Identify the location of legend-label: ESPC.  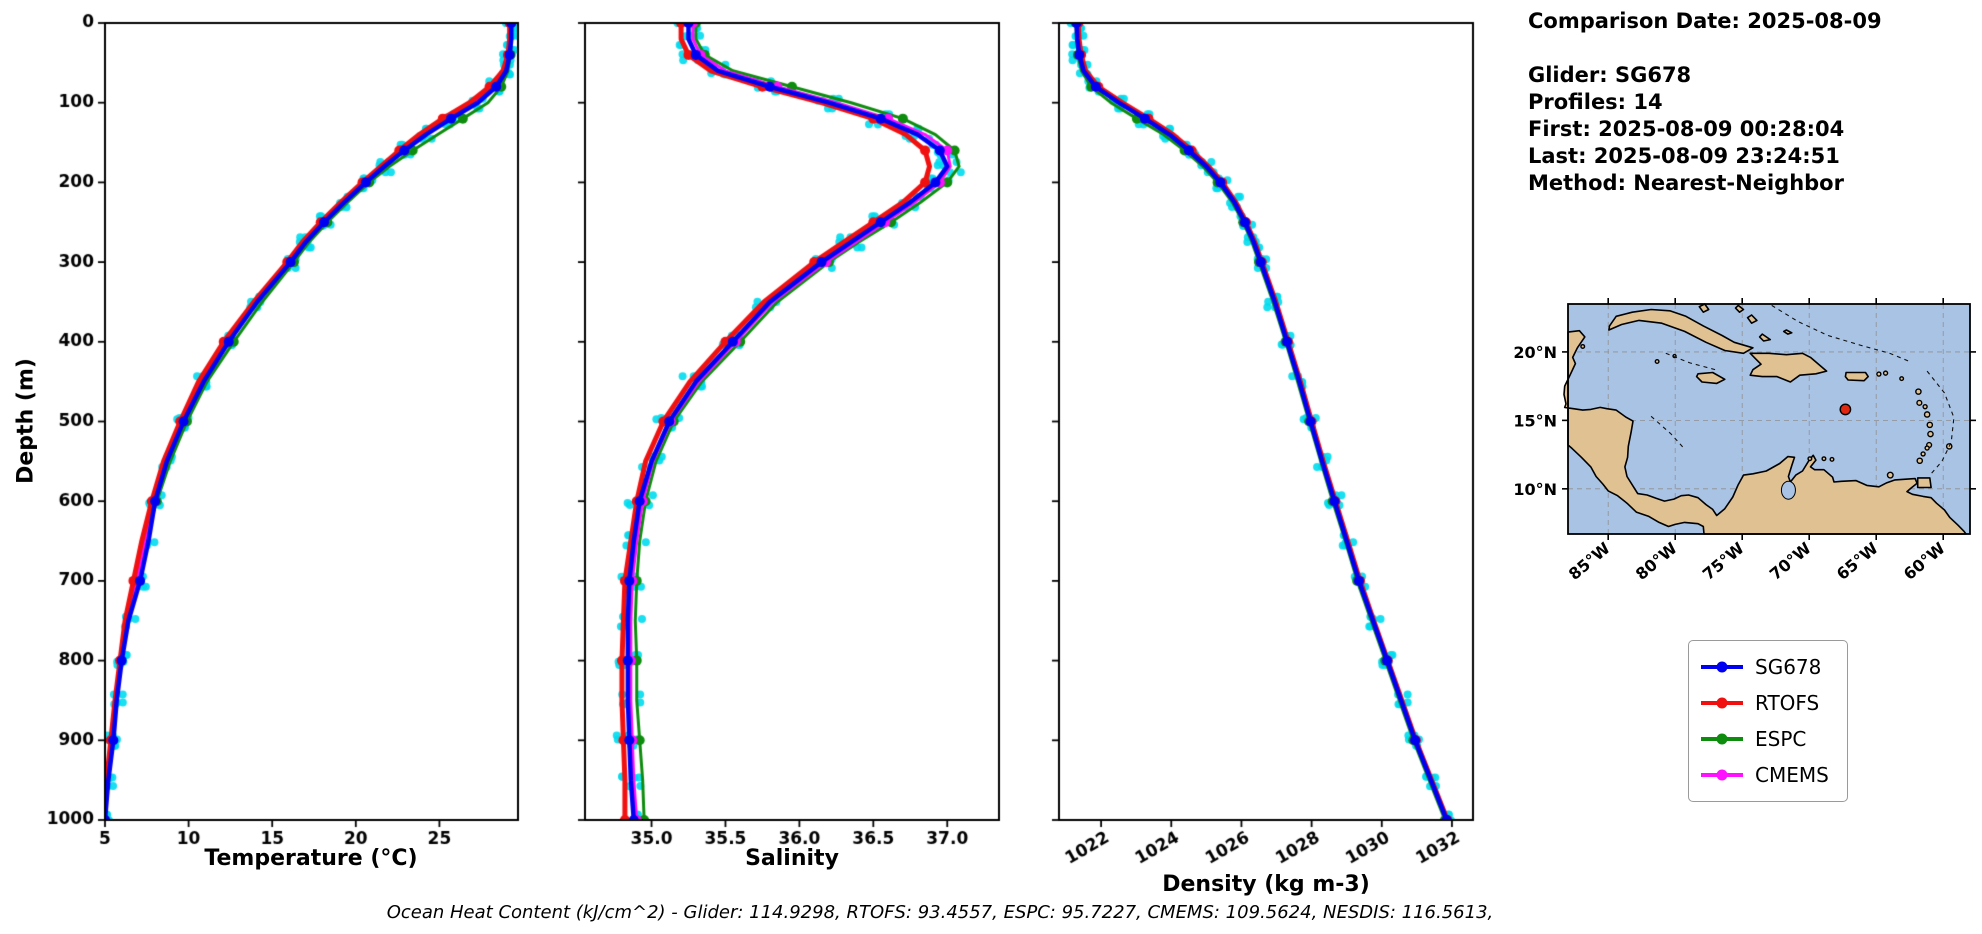
(1781, 739).